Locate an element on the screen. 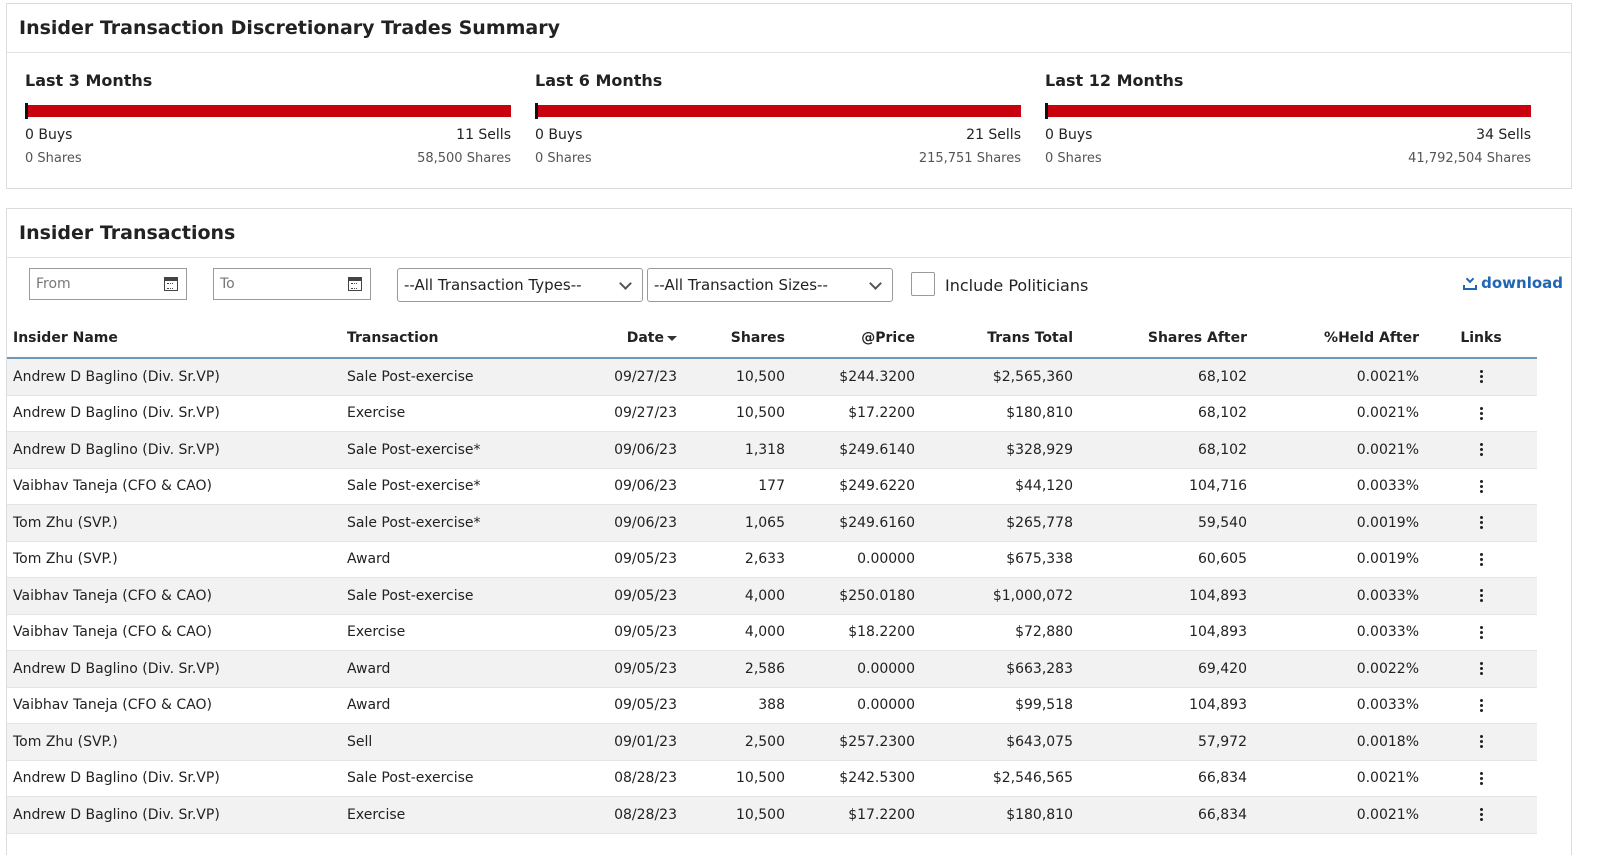  col-held-after: %Held After is located at coordinates (1339, 339).